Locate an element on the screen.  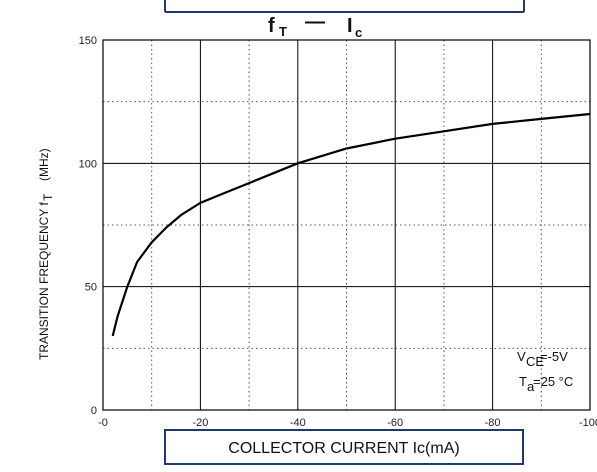
vce-sub: CE is located at coordinates (535, 361).